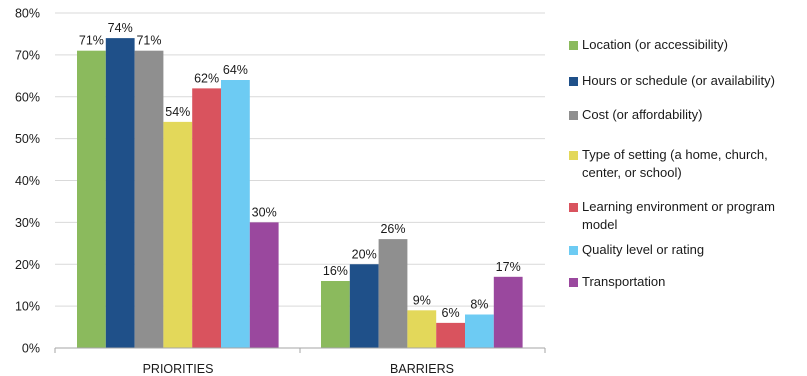  I want to click on legend-item: Cost (or affordability), so click(686, 115).